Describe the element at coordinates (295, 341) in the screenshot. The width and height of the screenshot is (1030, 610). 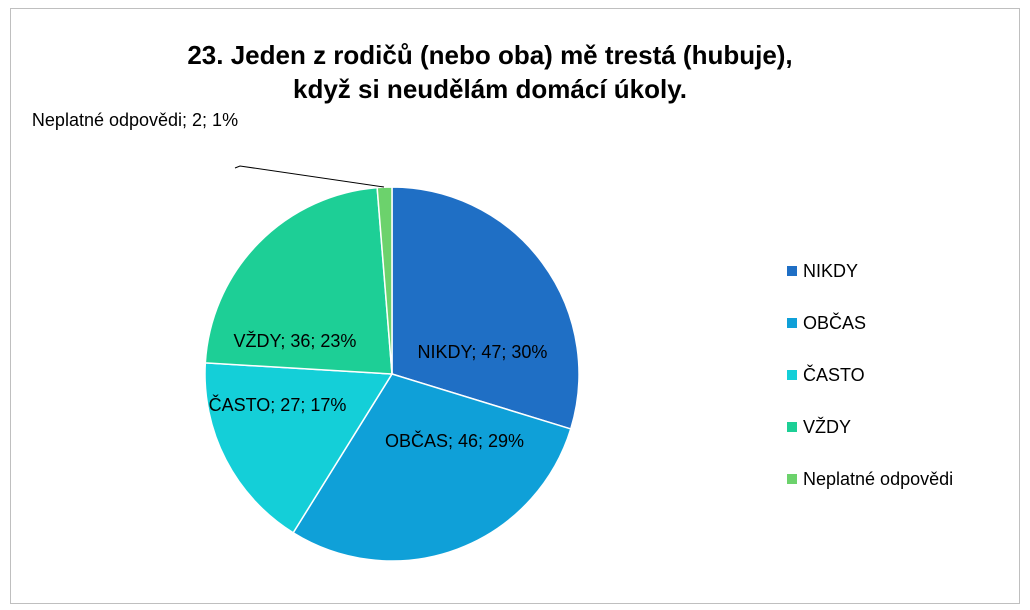
I see `data-label: VŽDY; 36; 23%` at that location.